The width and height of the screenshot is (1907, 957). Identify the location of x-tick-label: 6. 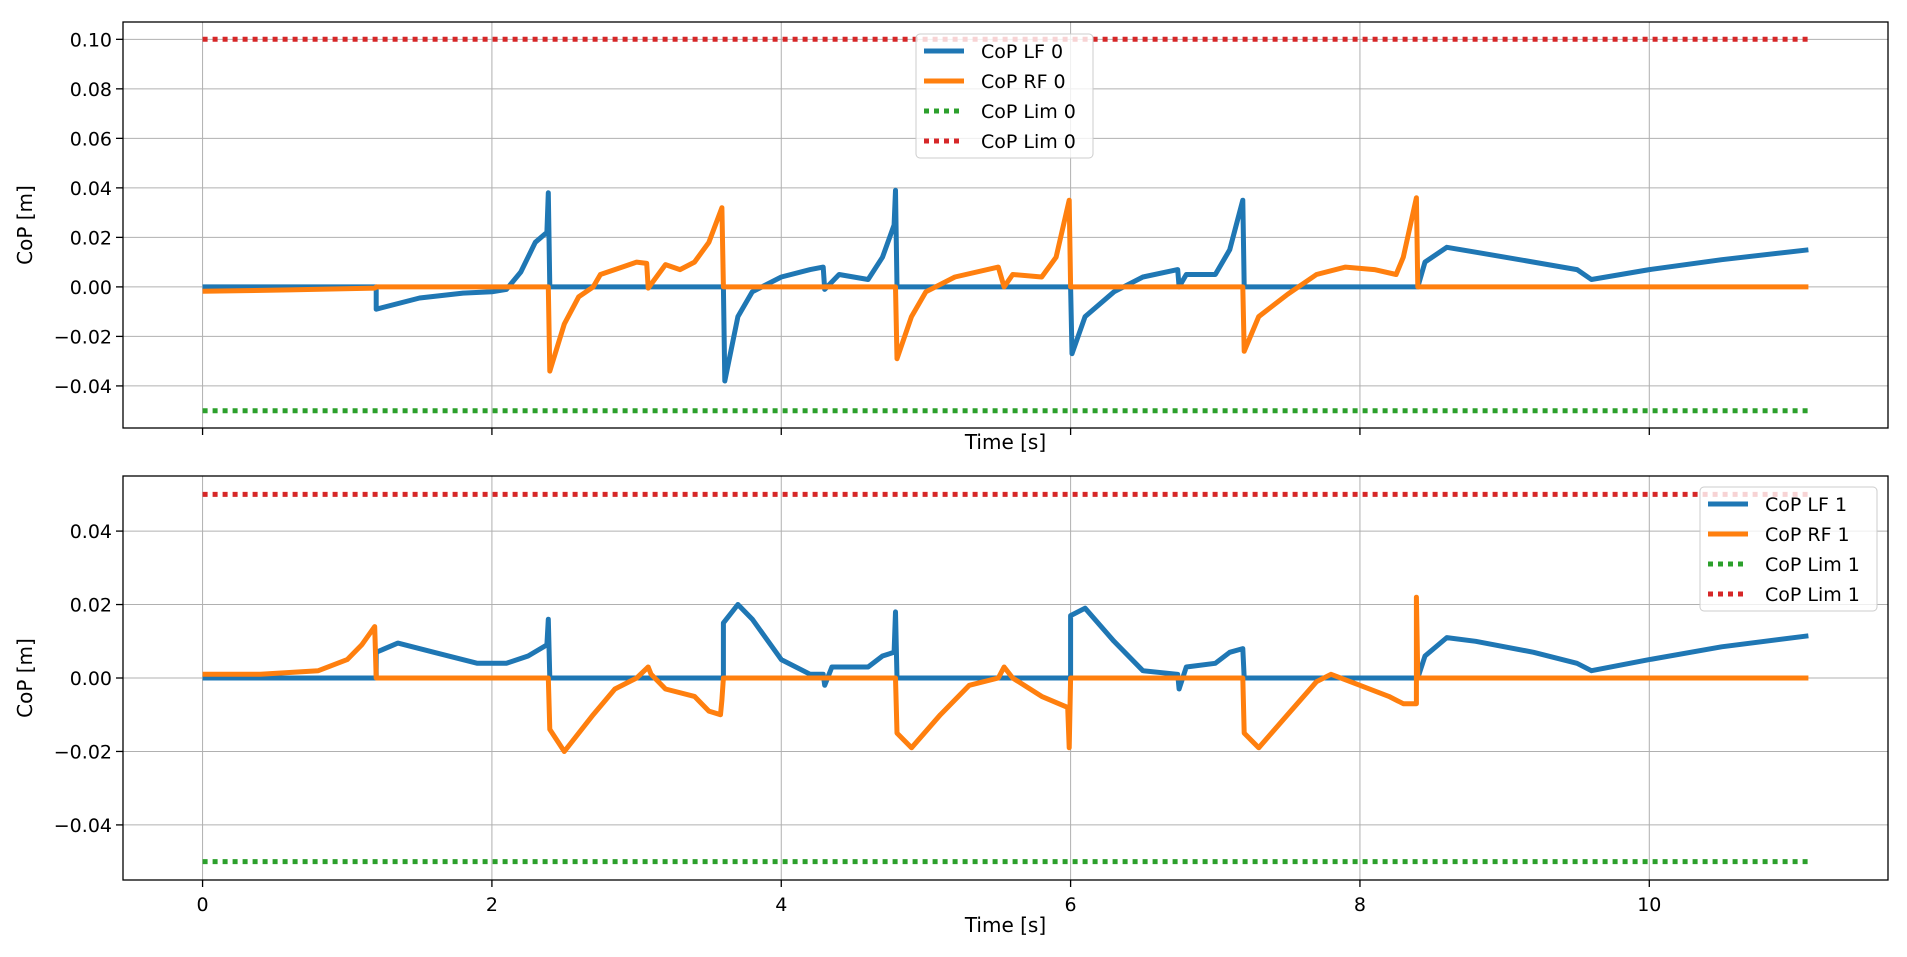
(1071, 905).